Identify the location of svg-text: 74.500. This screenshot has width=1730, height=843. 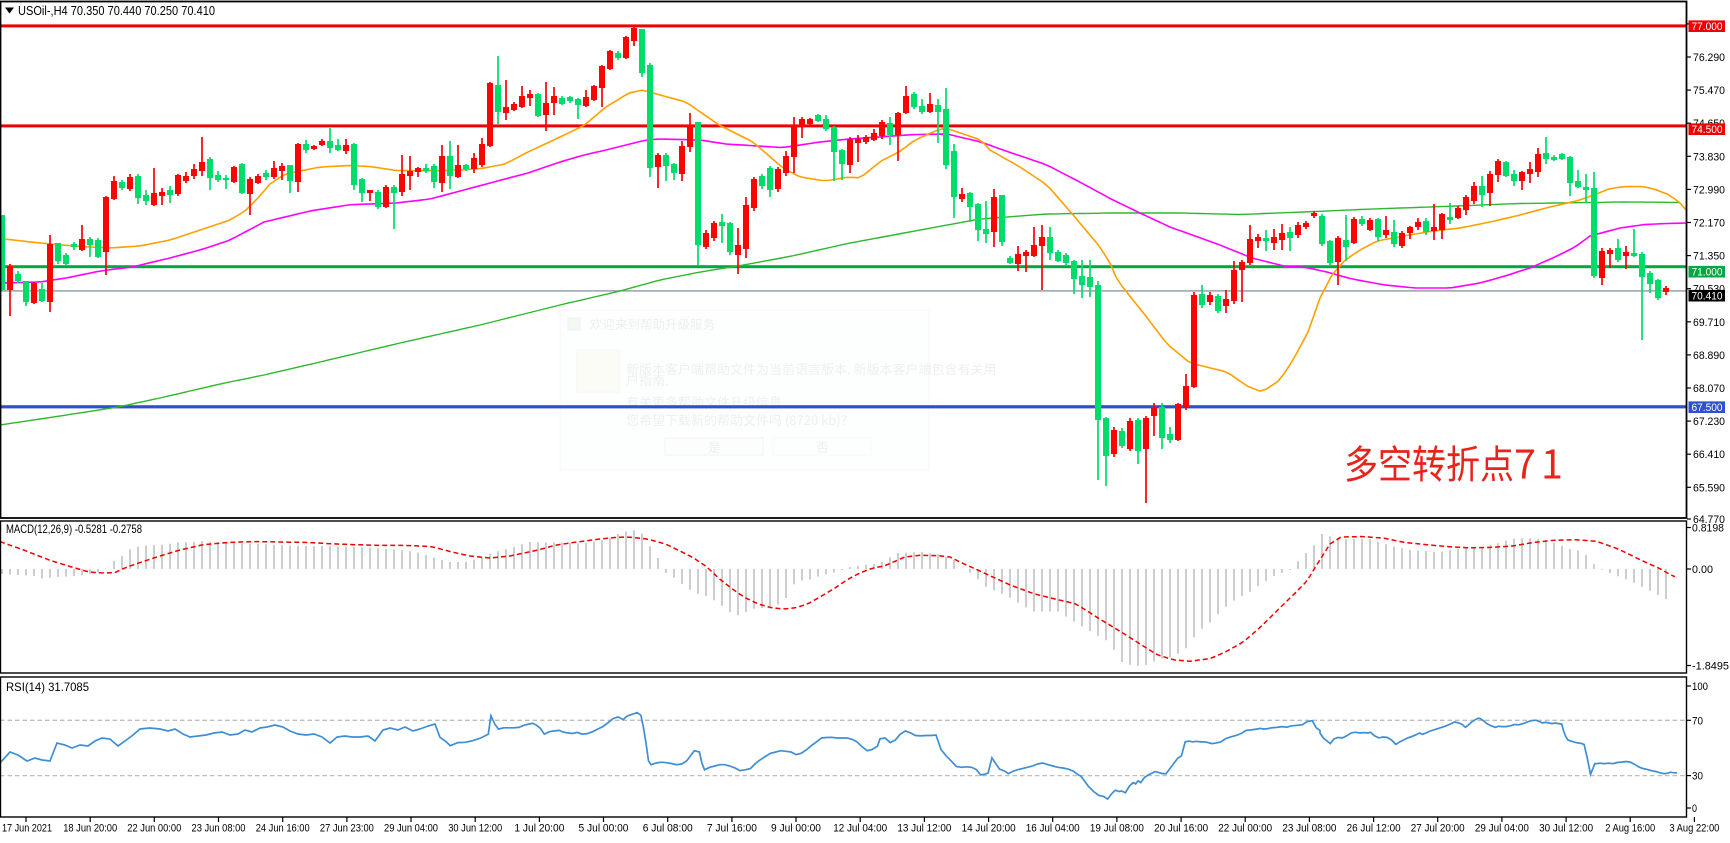
(1707, 130).